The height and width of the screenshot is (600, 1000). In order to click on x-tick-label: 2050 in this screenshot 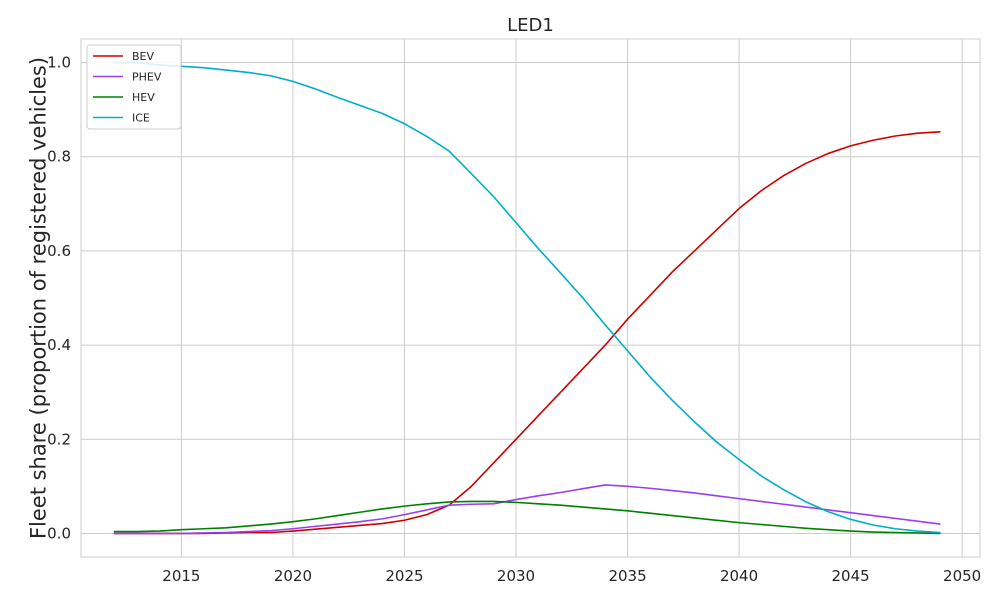, I will do `click(962, 576)`.